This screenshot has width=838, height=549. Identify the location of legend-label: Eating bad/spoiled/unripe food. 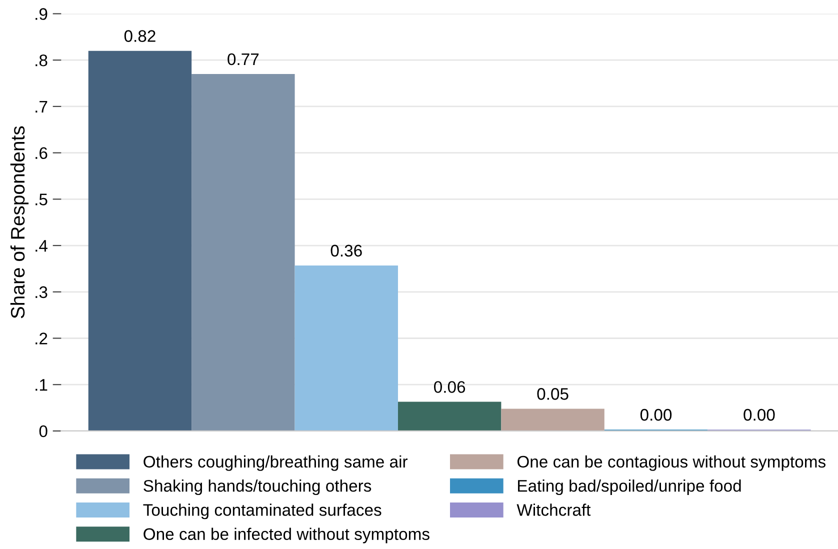
(629, 488).